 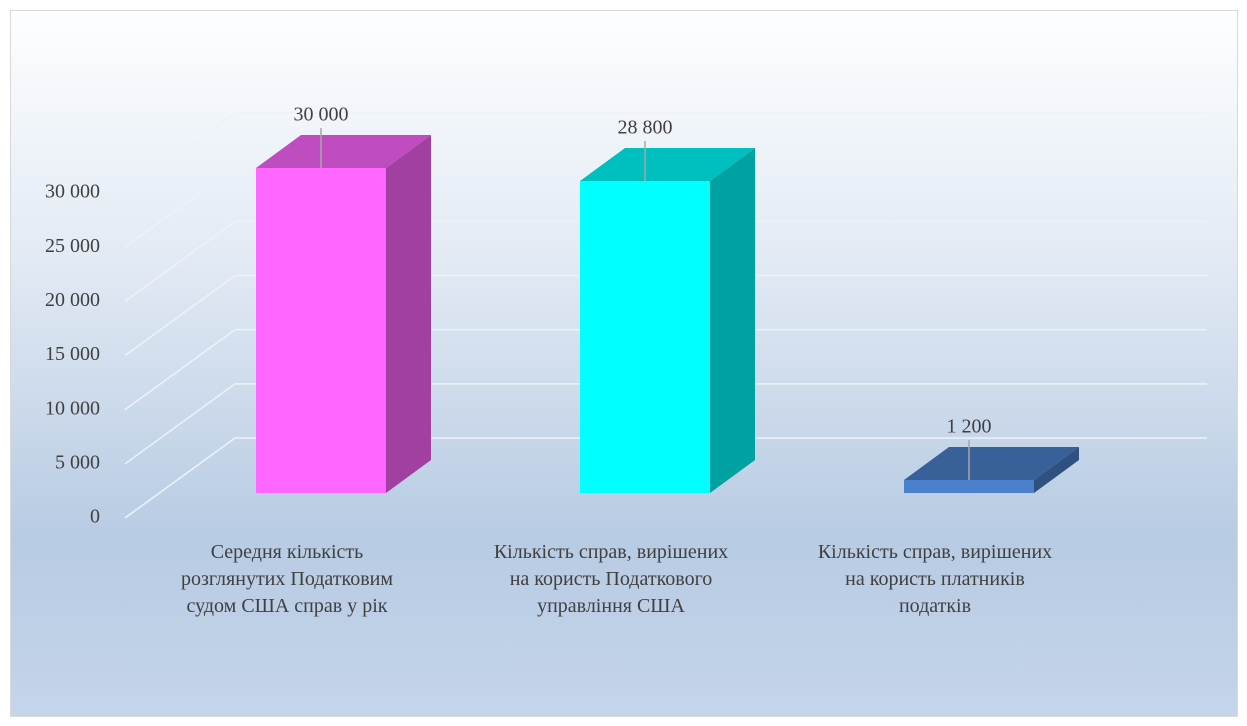 What do you see at coordinates (72, 354) in the screenshot?
I see `y-tick-label: 15 000` at bounding box center [72, 354].